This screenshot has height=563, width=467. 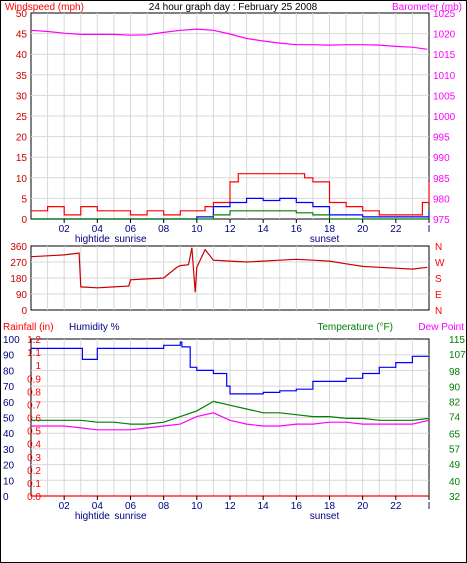 What do you see at coordinates (355, 327) in the screenshot?
I see `temperature-axis-title: Temperature (°F)` at bounding box center [355, 327].